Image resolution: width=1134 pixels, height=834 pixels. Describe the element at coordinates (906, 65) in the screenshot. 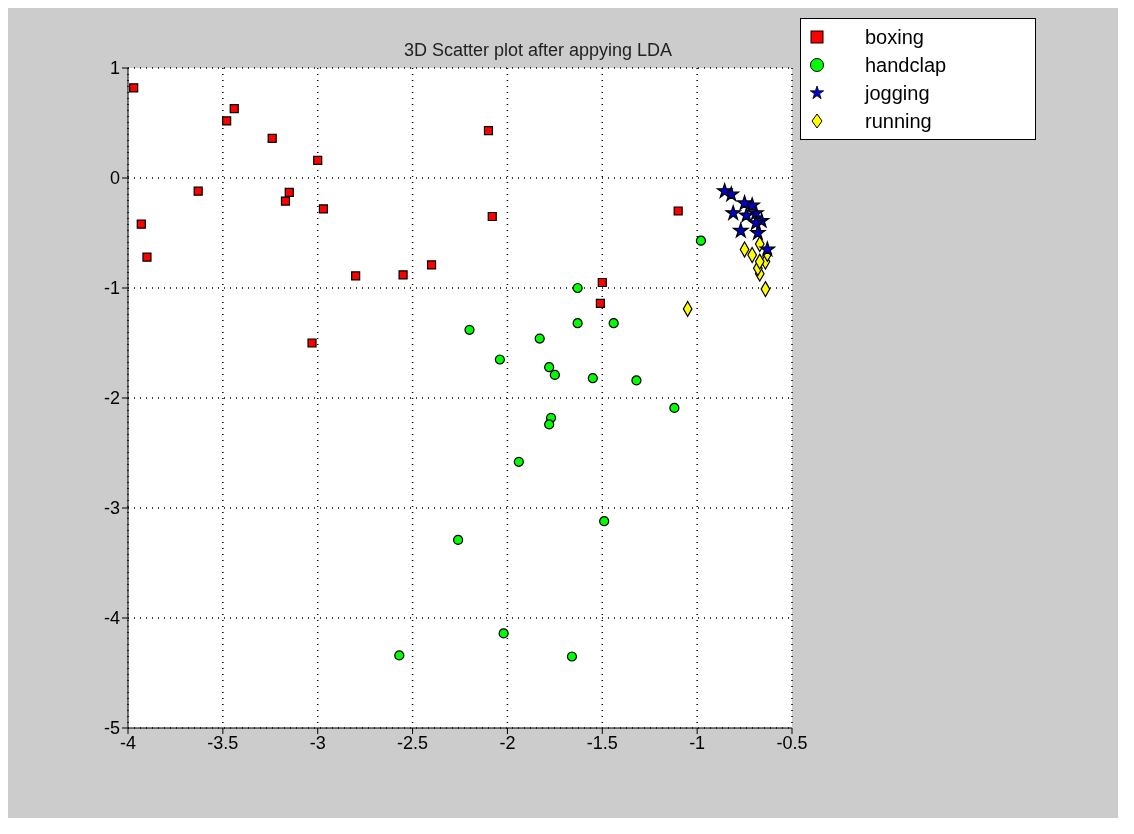

I see `legend-label: handclap` at that location.